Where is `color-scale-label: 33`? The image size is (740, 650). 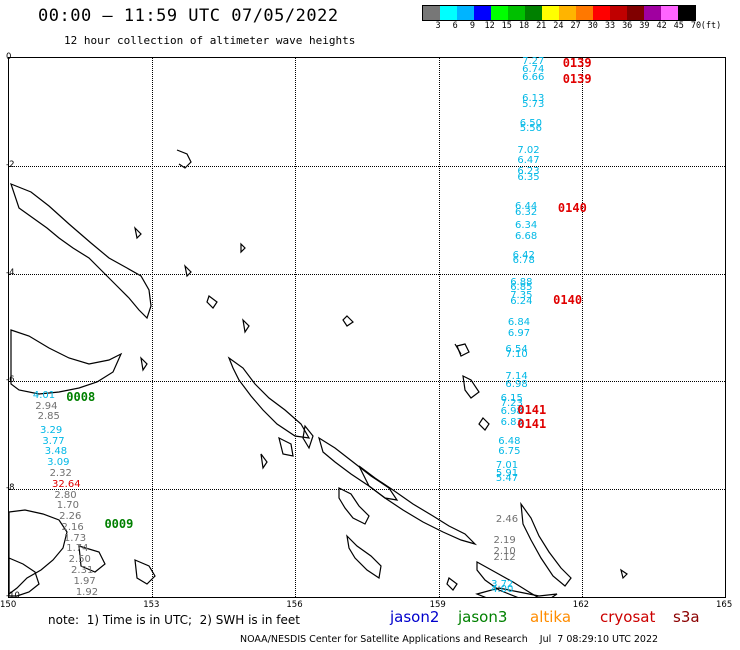
color-scale-label: 33 is located at coordinates (610, 26).